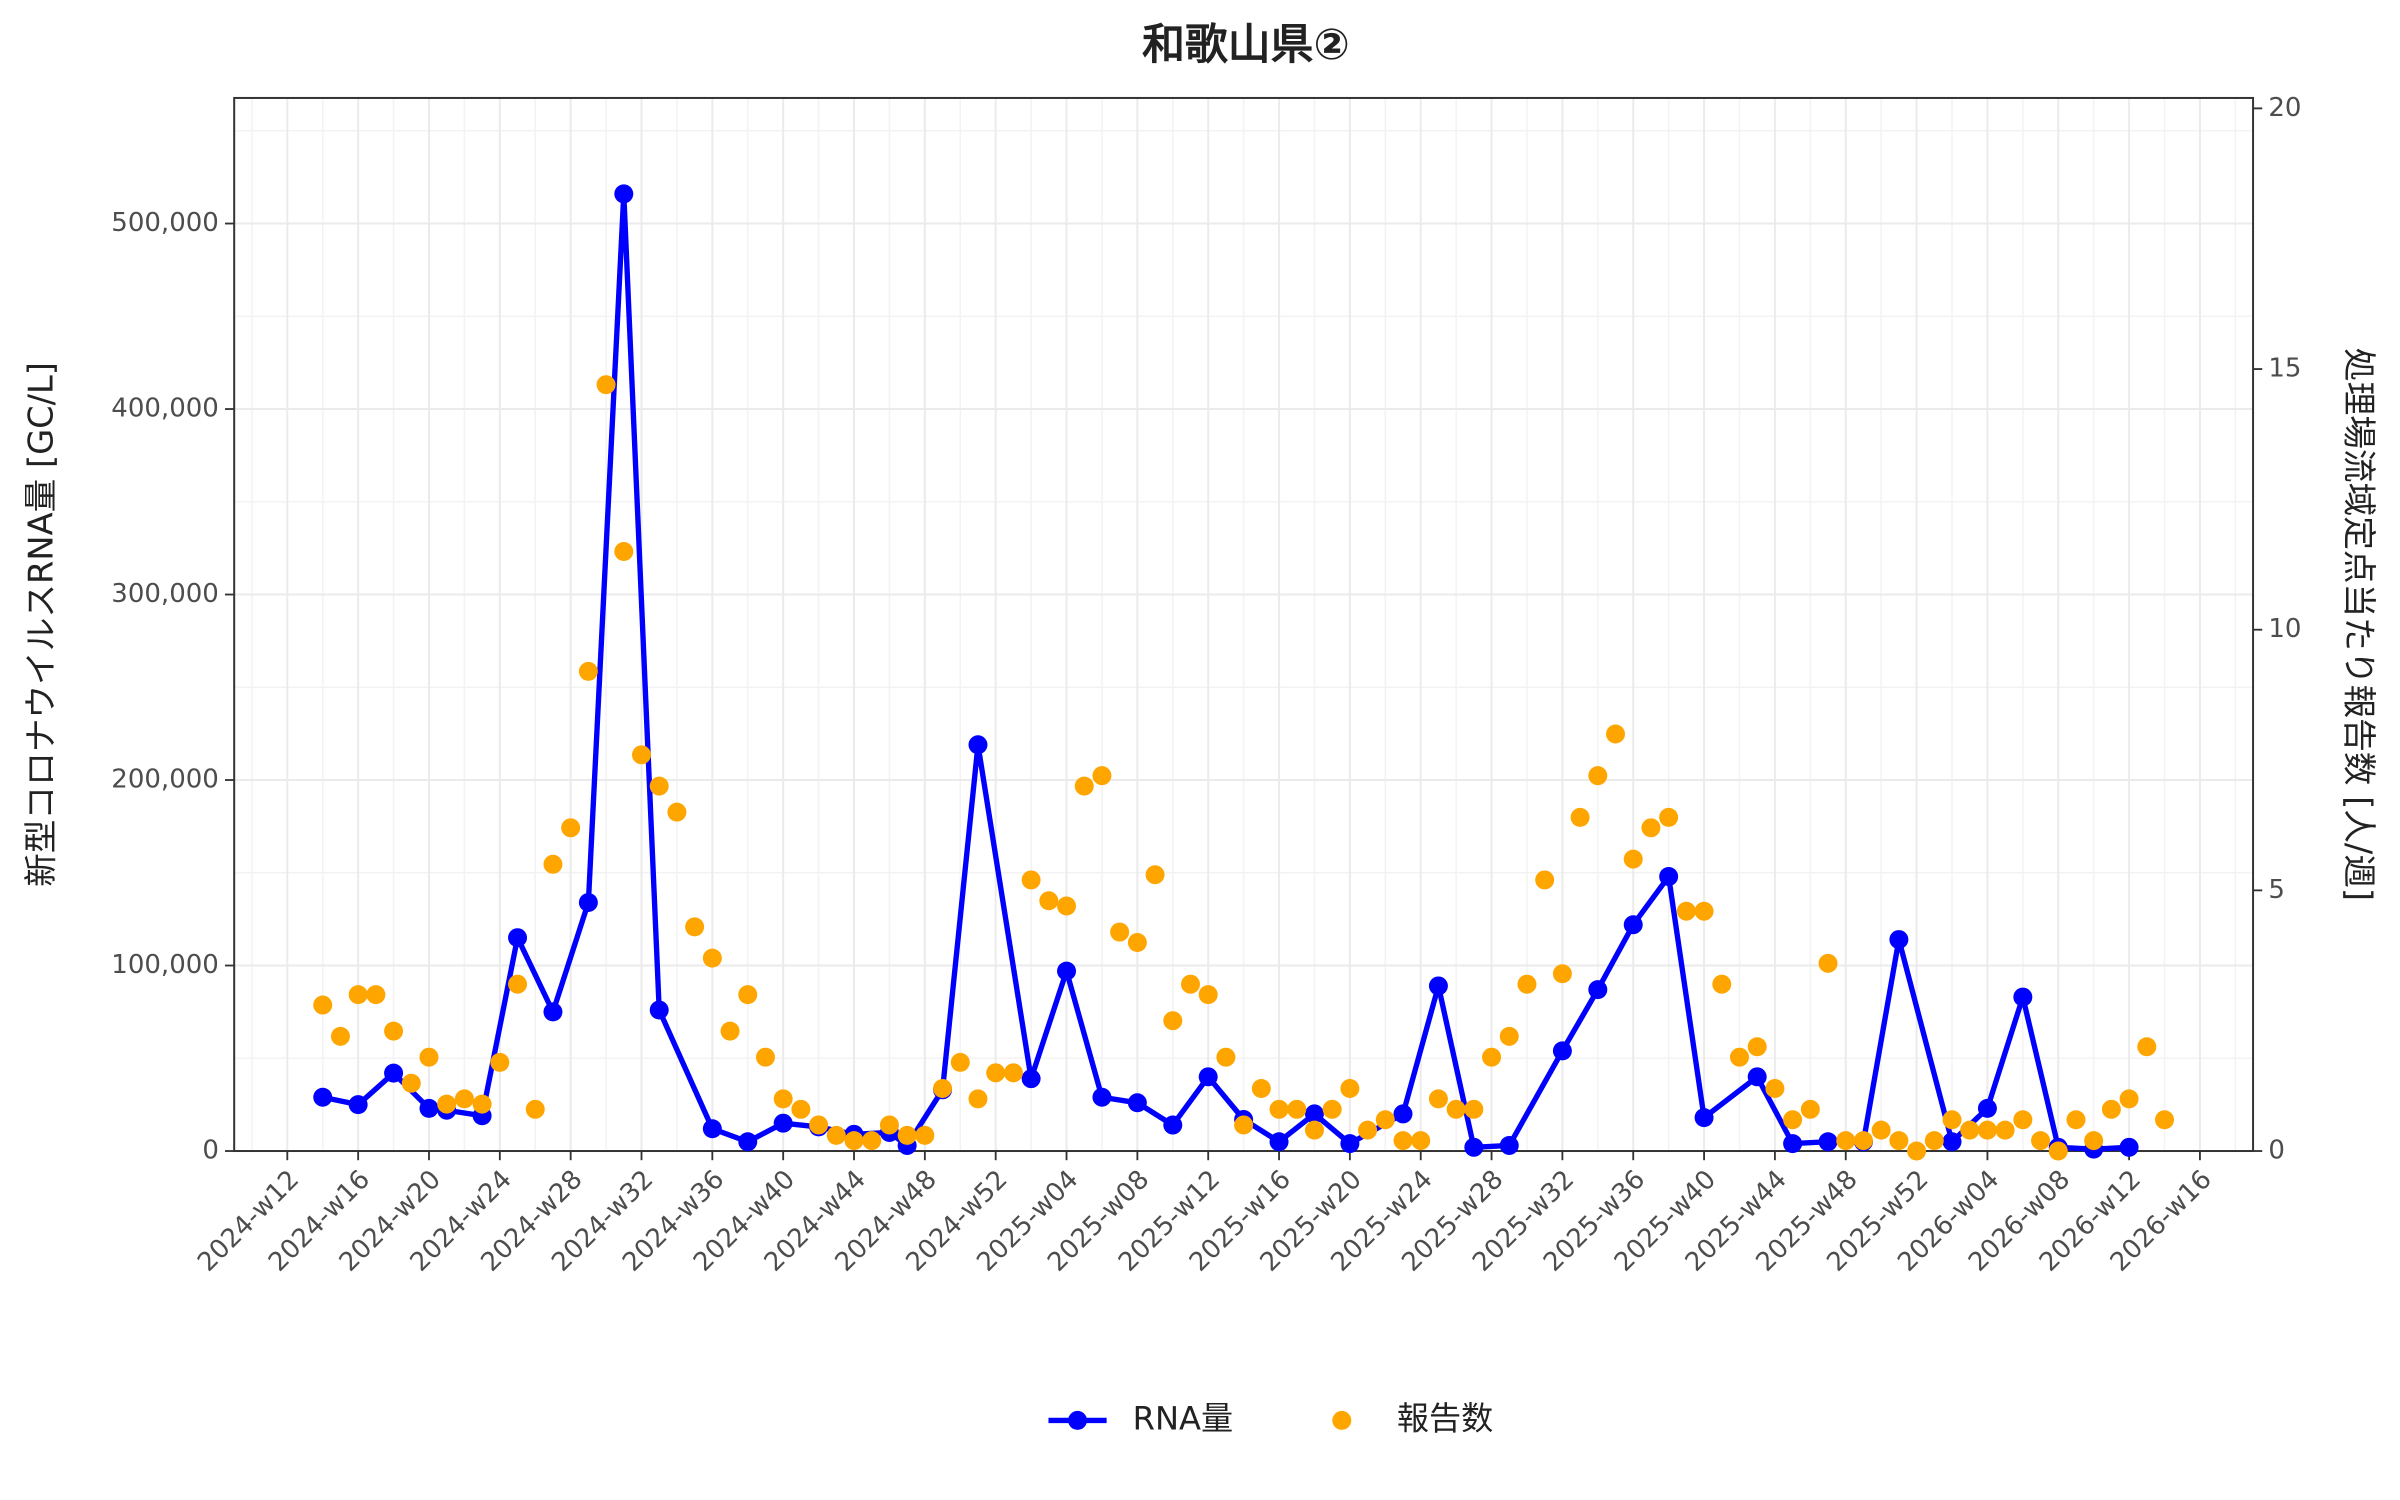 Image resolution: width=2400 pixels, height=1500 pixels. I want to click on legend-symbol, so click(1342, 1420).